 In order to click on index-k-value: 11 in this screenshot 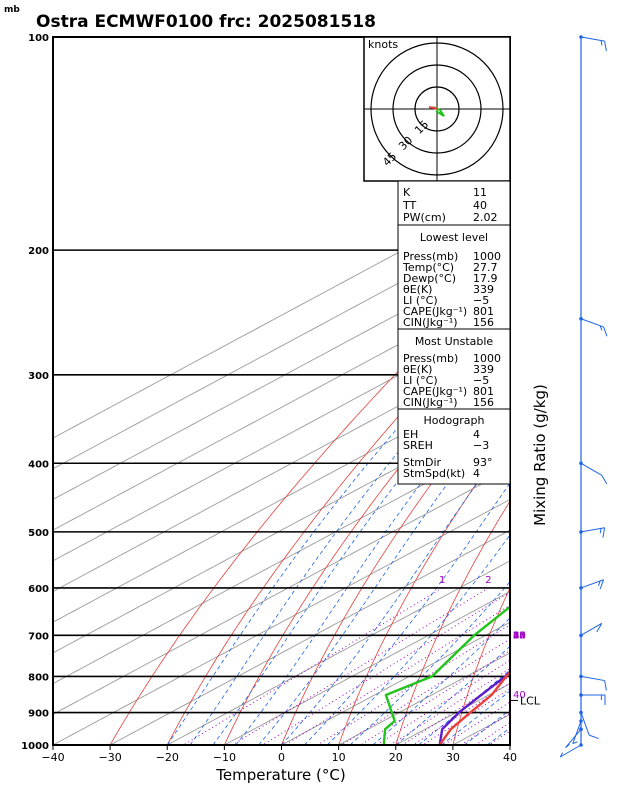, I will do `click(480, 192)`.